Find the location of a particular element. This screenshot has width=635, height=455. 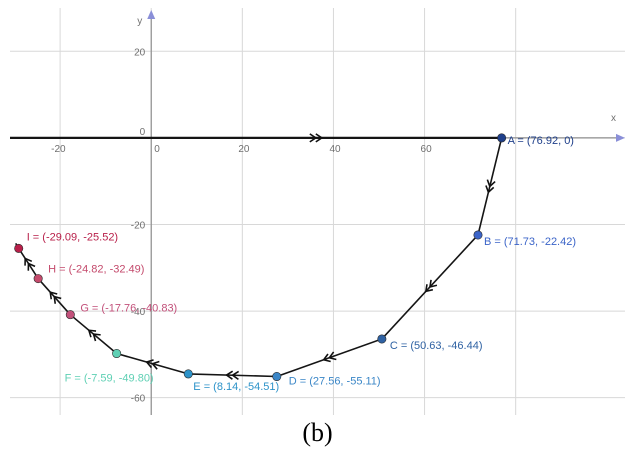

point-label-h: H = (-24.82, -32.49) is located at coordinates (96, 270).